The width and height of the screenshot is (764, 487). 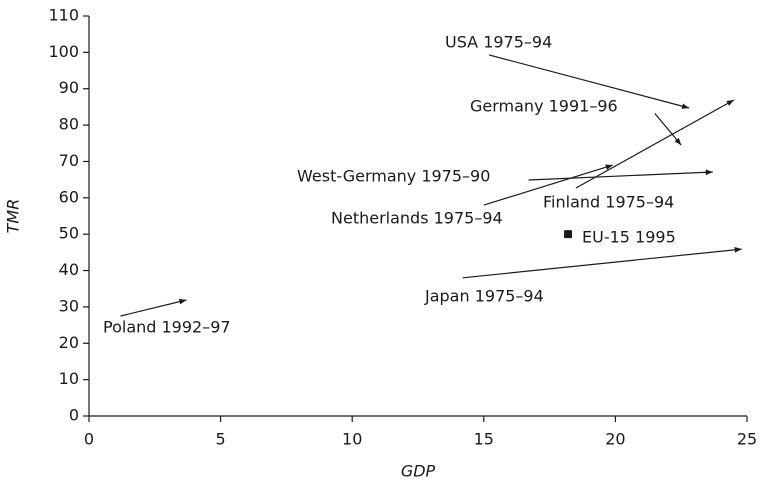 What do you see at coordinates (63, 15) in the screenshot?
I see `y-tick-label: 110` at bounding box center [63, 15].